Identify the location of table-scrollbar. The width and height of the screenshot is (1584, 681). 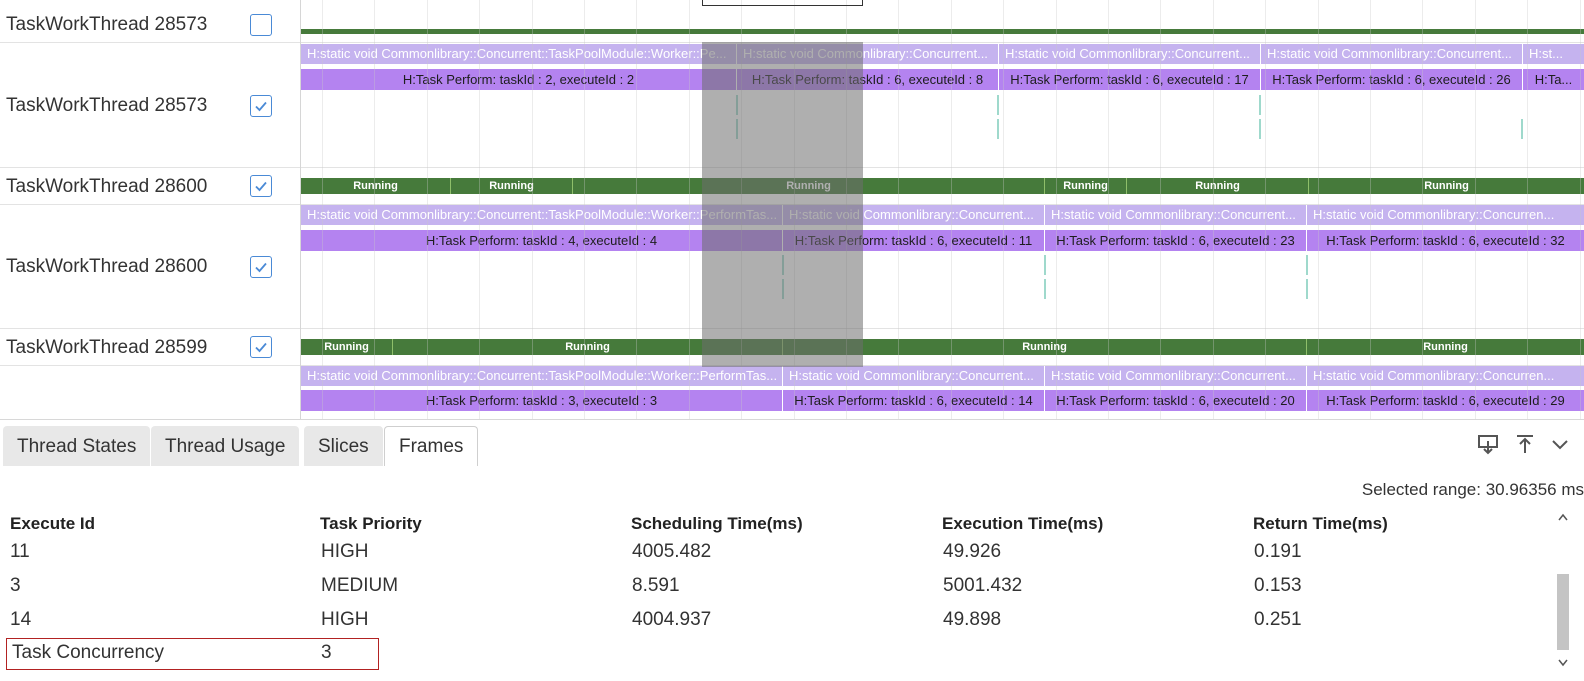
(1563, 590).